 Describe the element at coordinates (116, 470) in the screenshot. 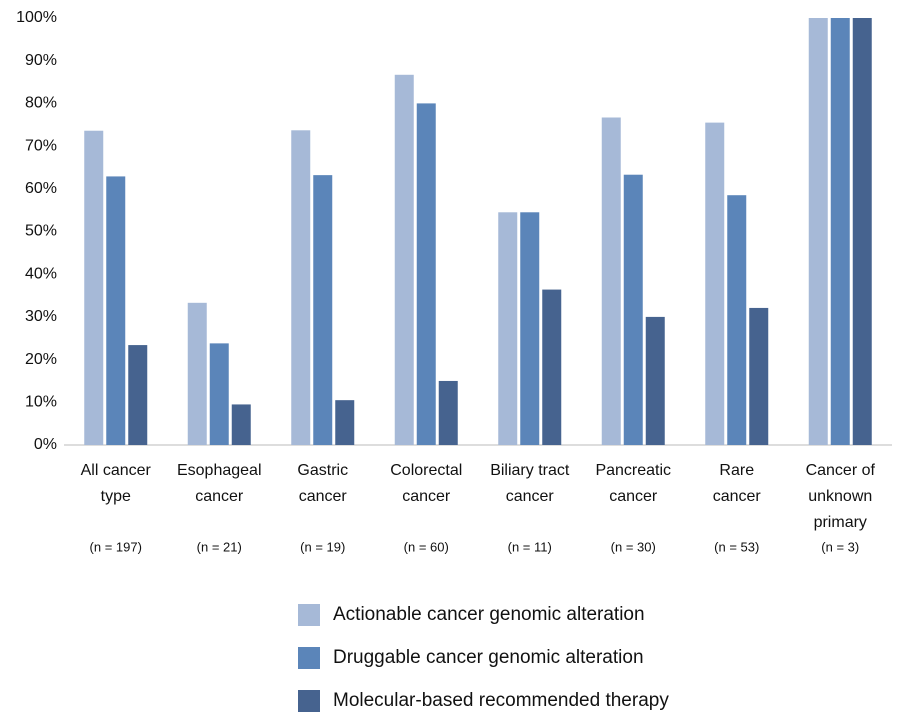

I see `x-tick-label: All cancer` at that location.